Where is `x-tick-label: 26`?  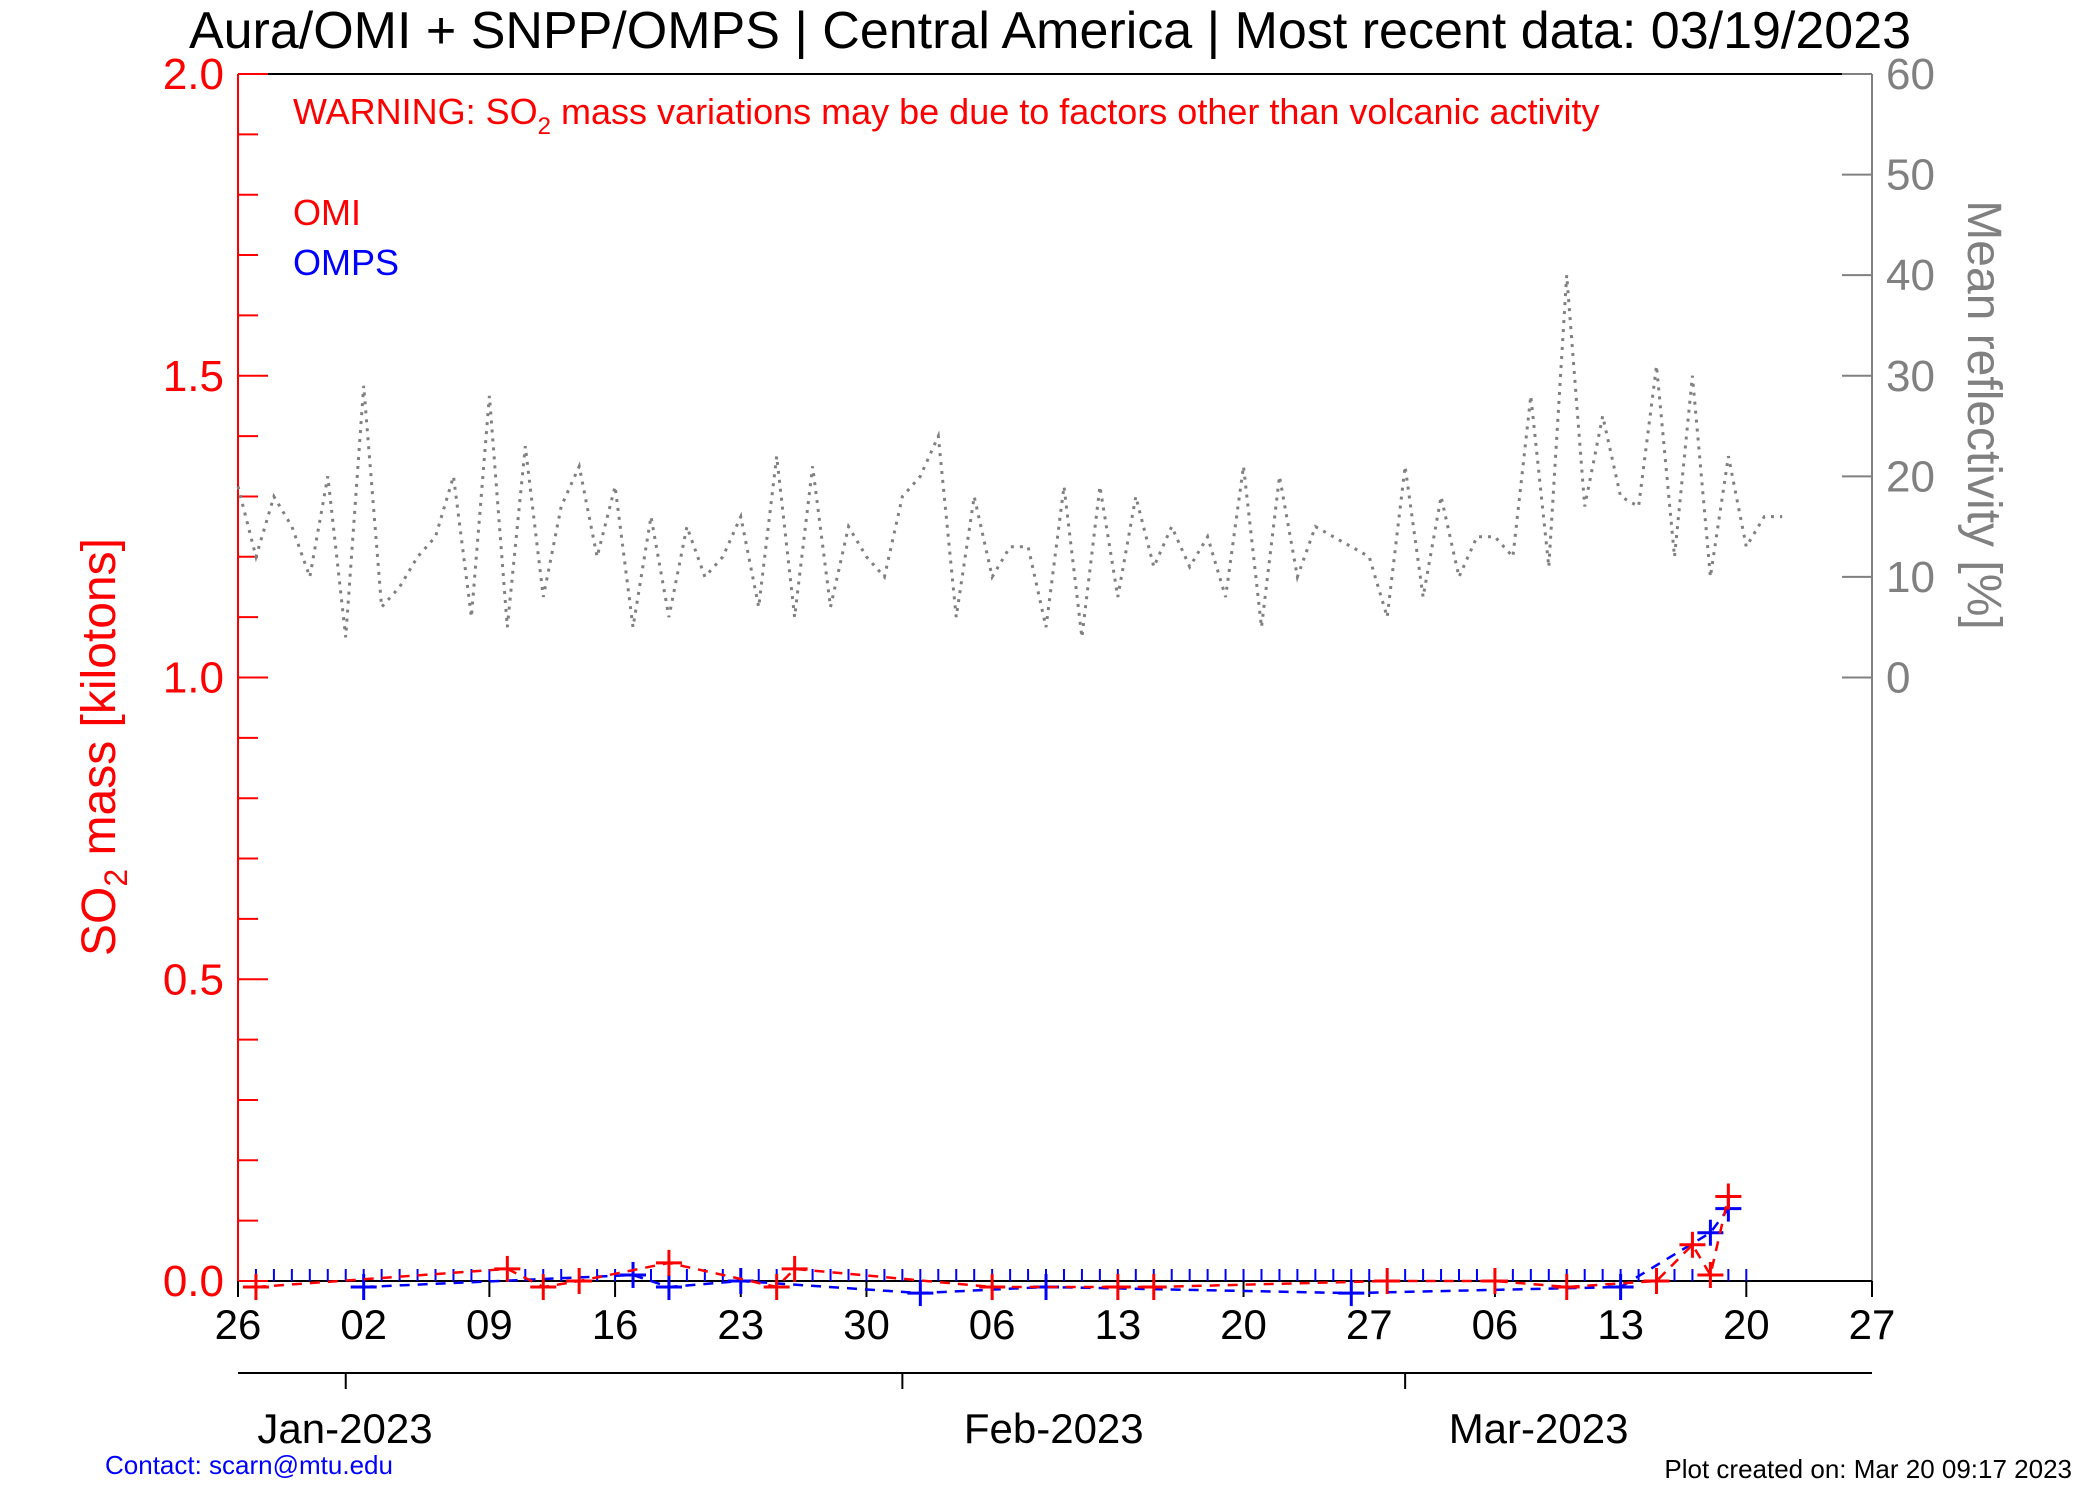 x-tick-label: 26 is located at coordinates (238, 1324).